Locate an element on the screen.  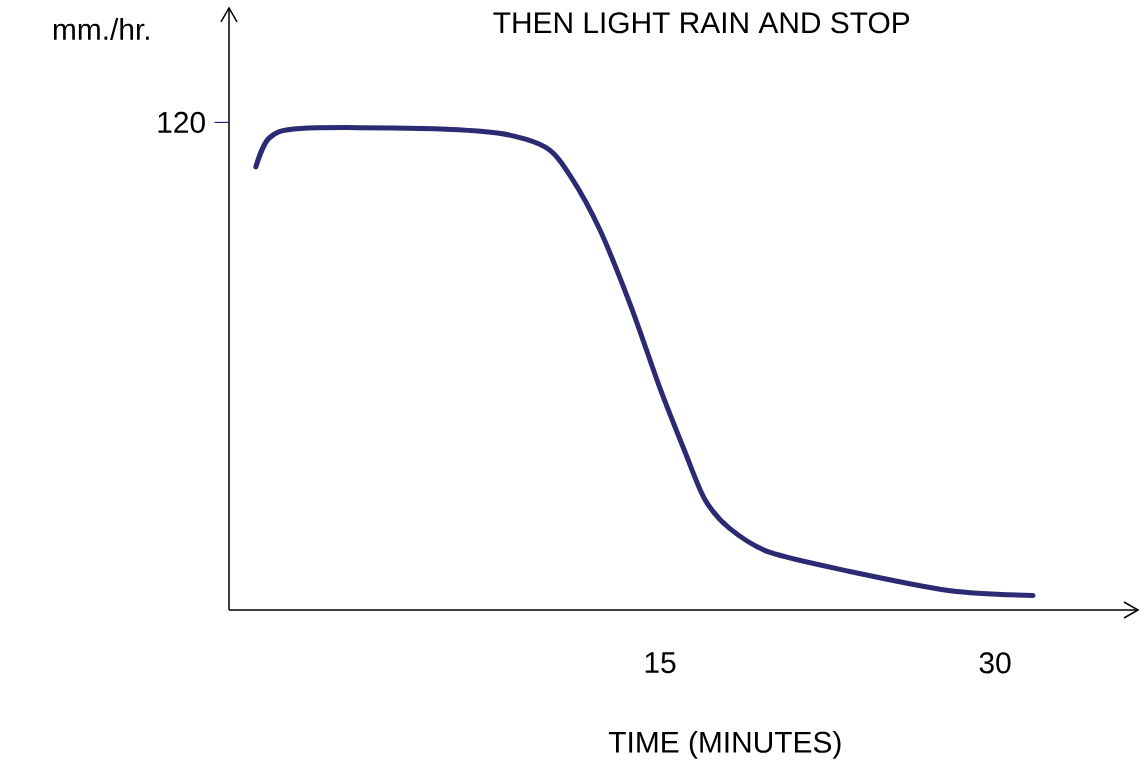
x-tick-label: 30 is located at coordinates (995, 663).